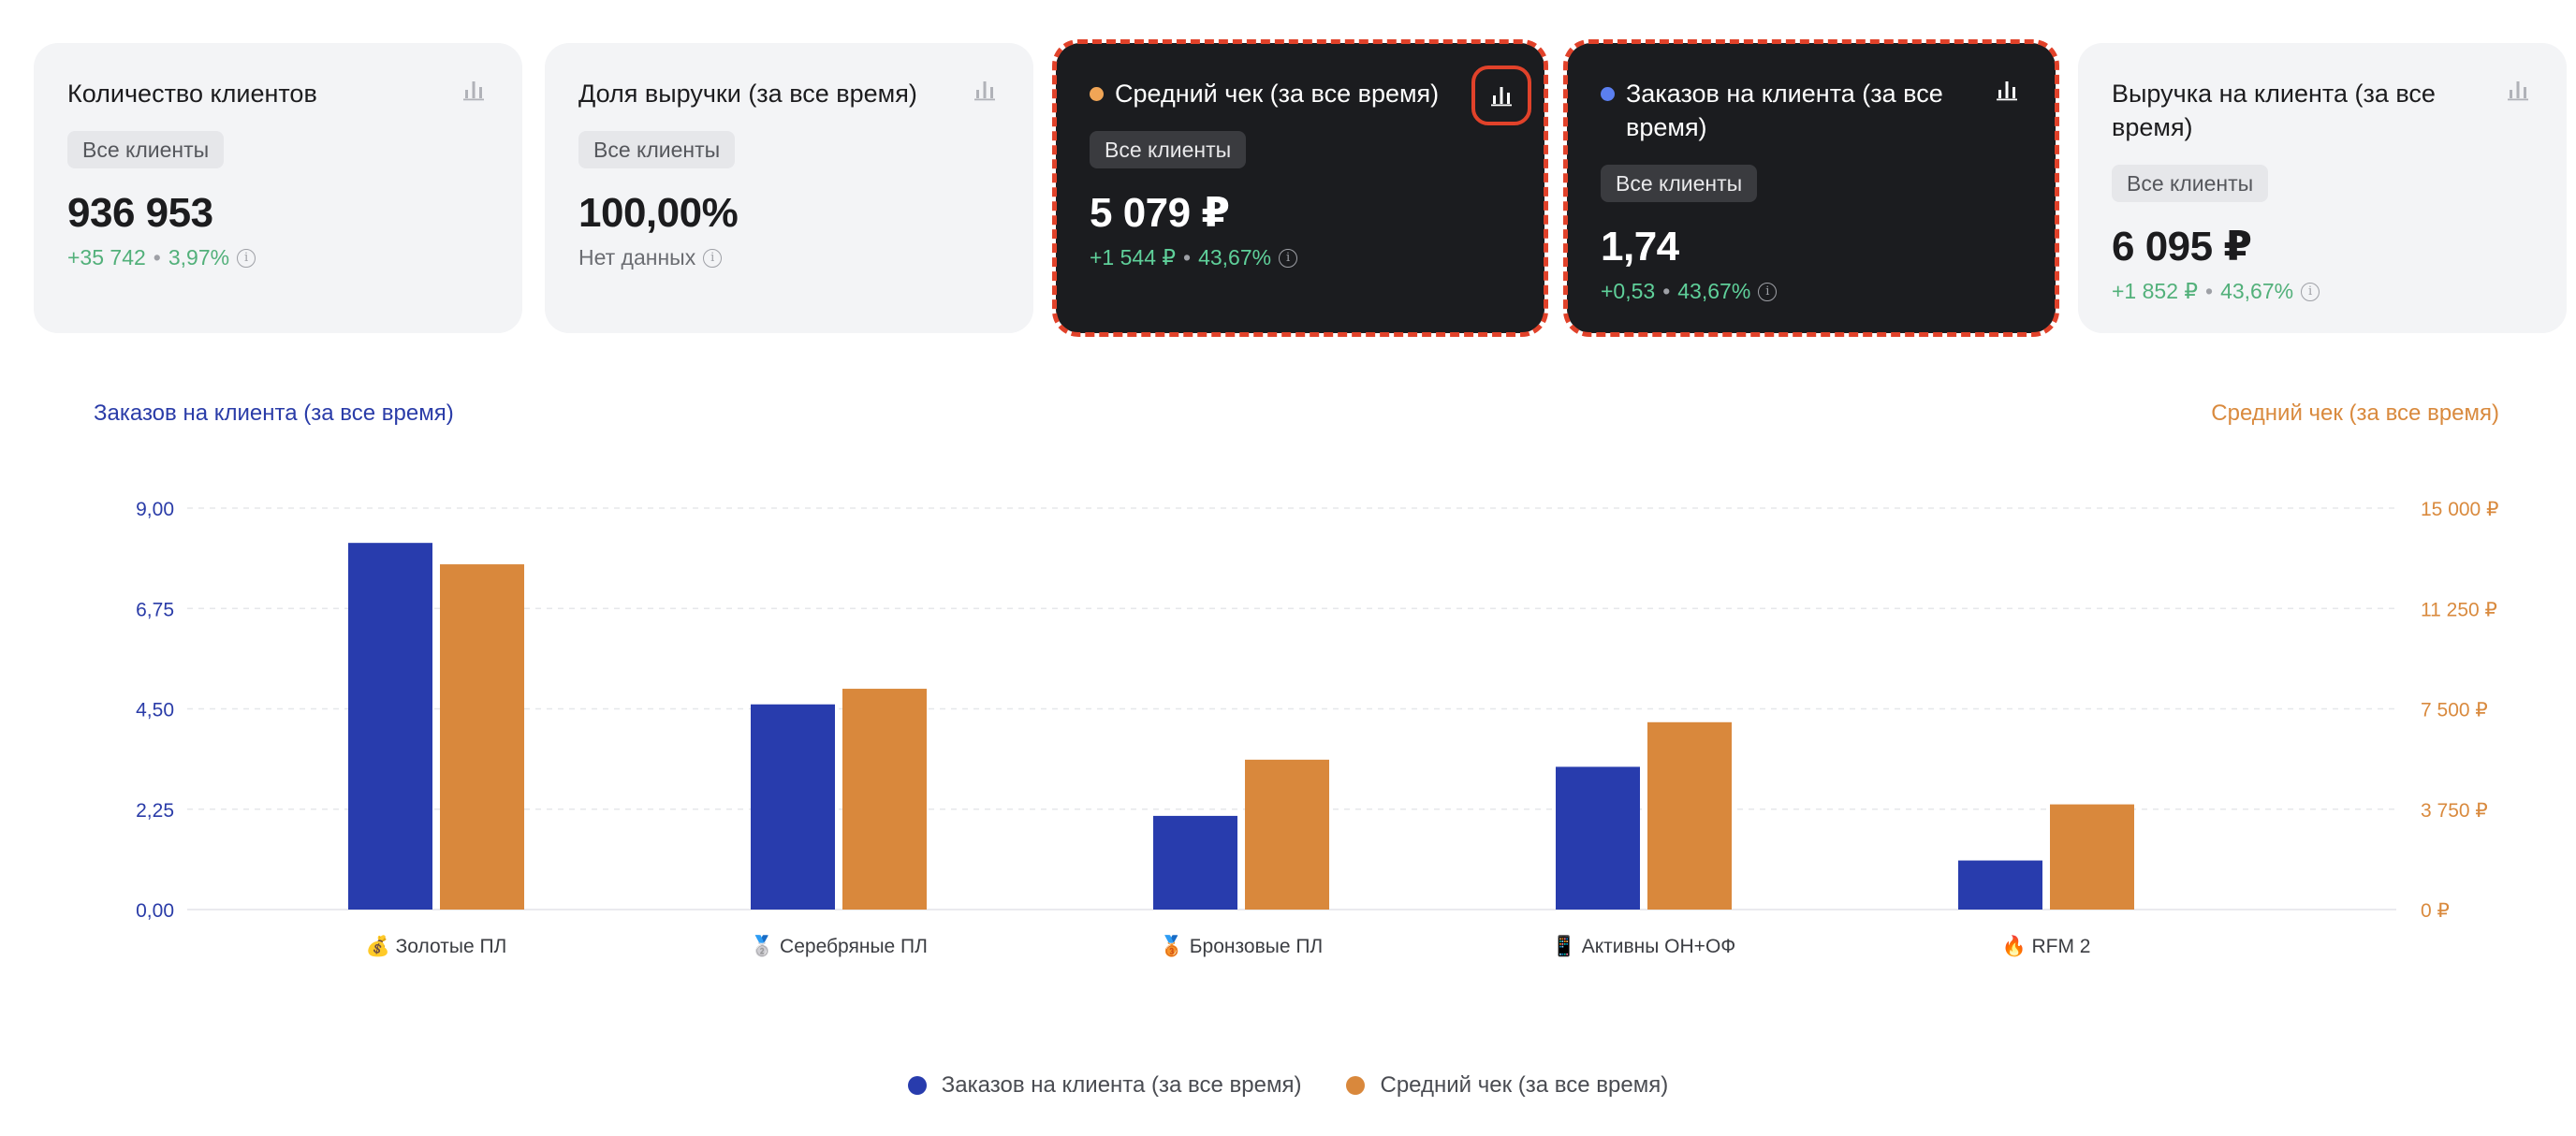  I want to click on kpi-delta-abs: Нет данных, so click(637, 257).